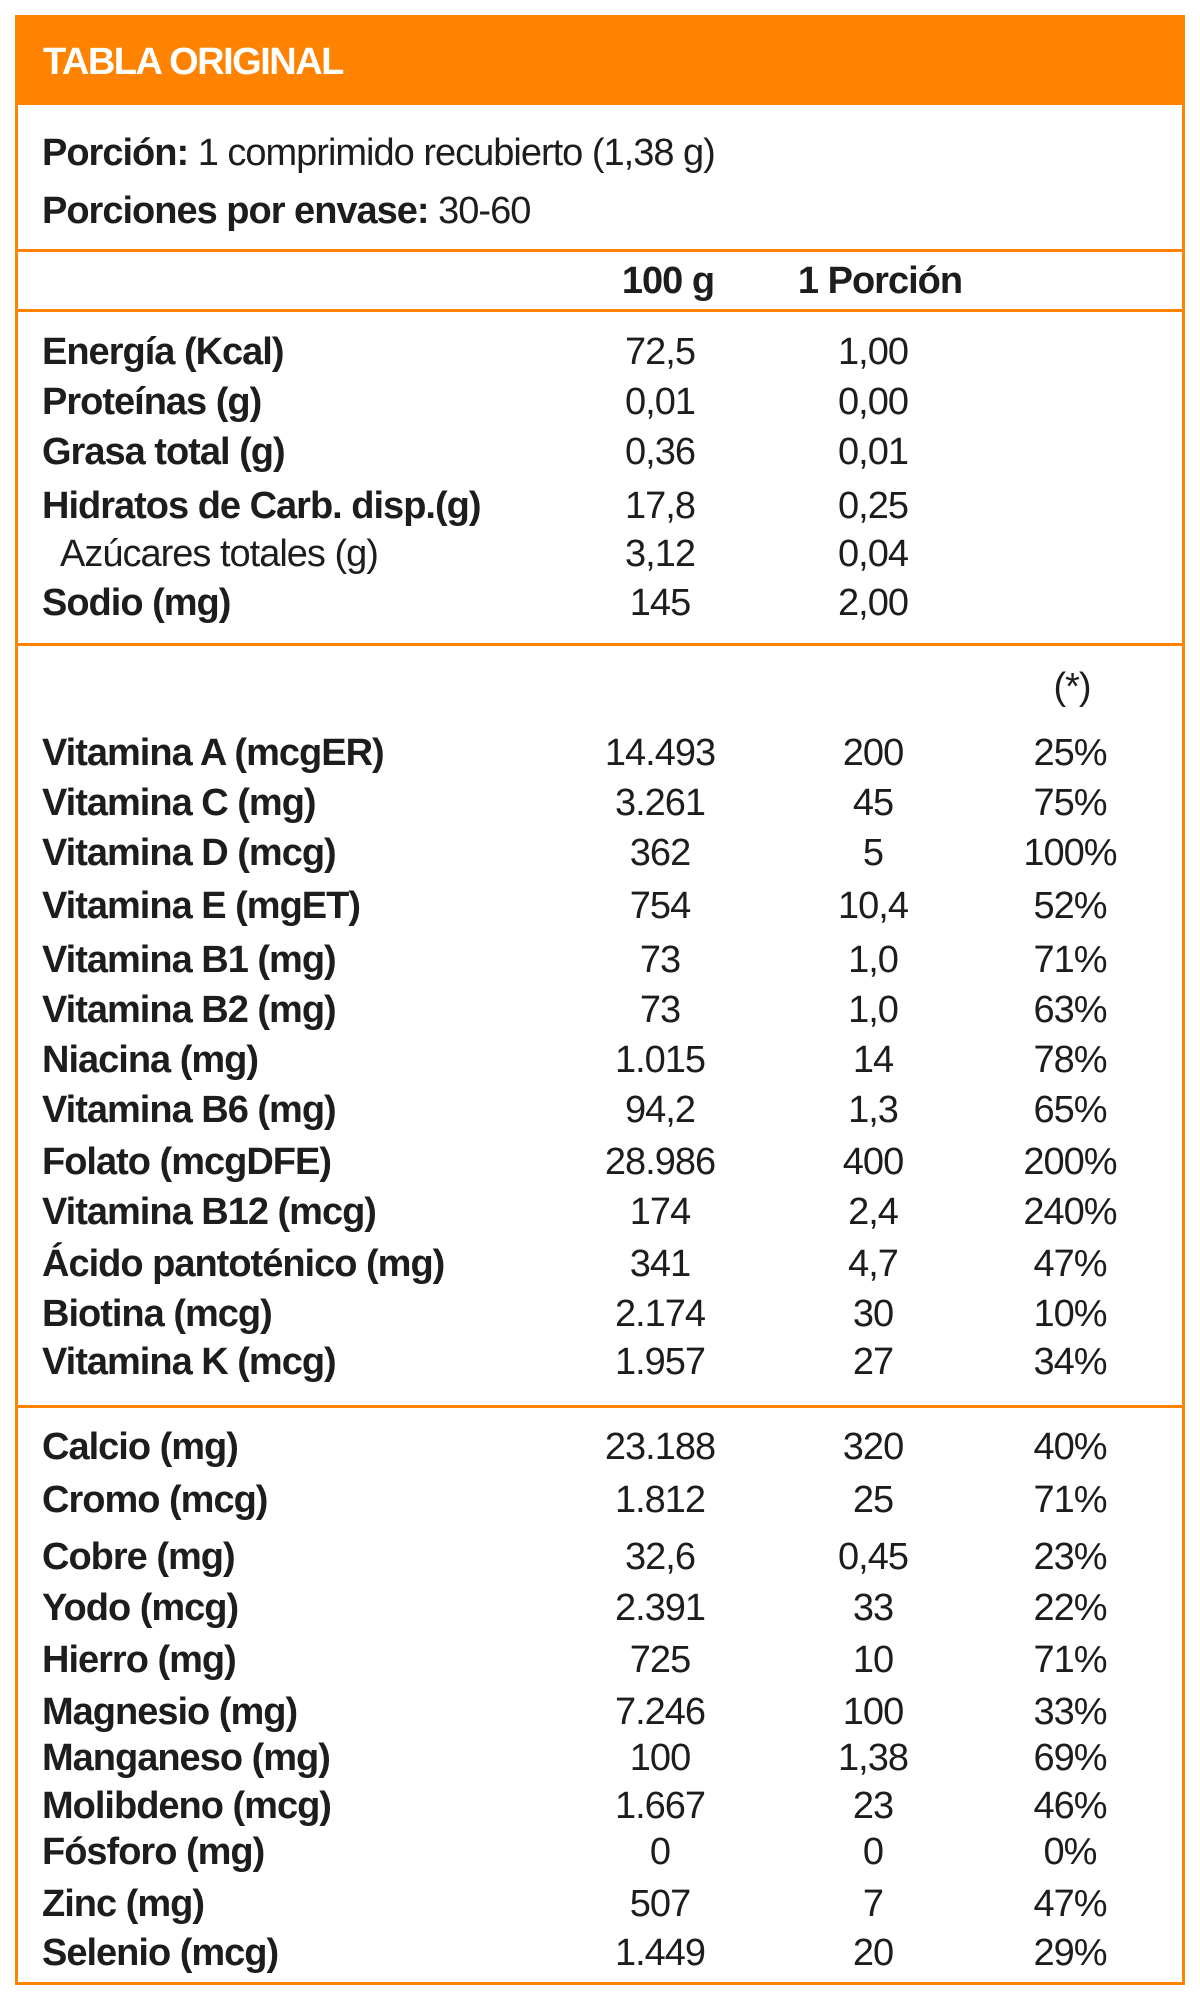 Image resolution: width=1200 pixels, height=2001 pixels. Describe the element at coordinates (873, 1660) in the screenshot. I see `value-per-portion: 10` at that location.